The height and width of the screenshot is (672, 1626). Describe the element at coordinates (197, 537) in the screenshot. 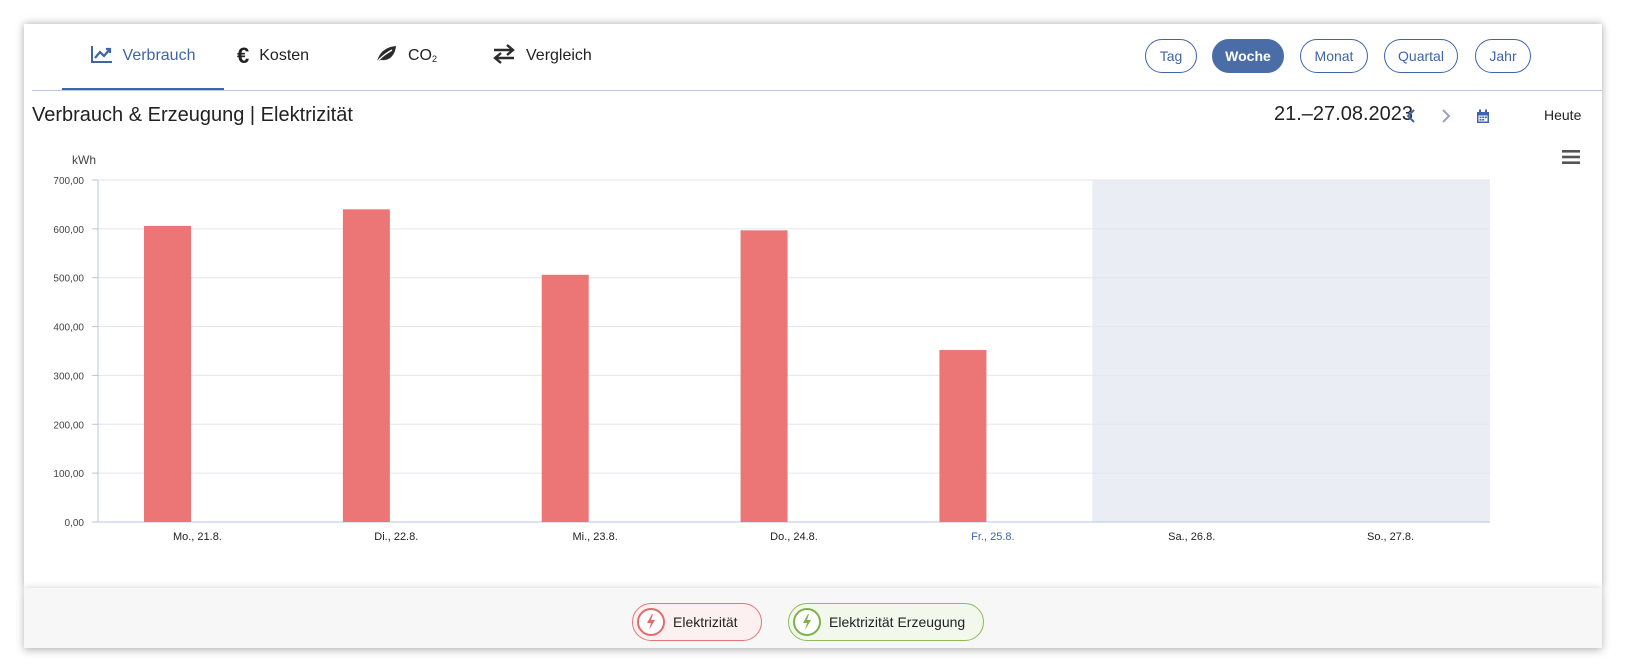

I see `x-tick-label: Mo., 21.8.` at that location.